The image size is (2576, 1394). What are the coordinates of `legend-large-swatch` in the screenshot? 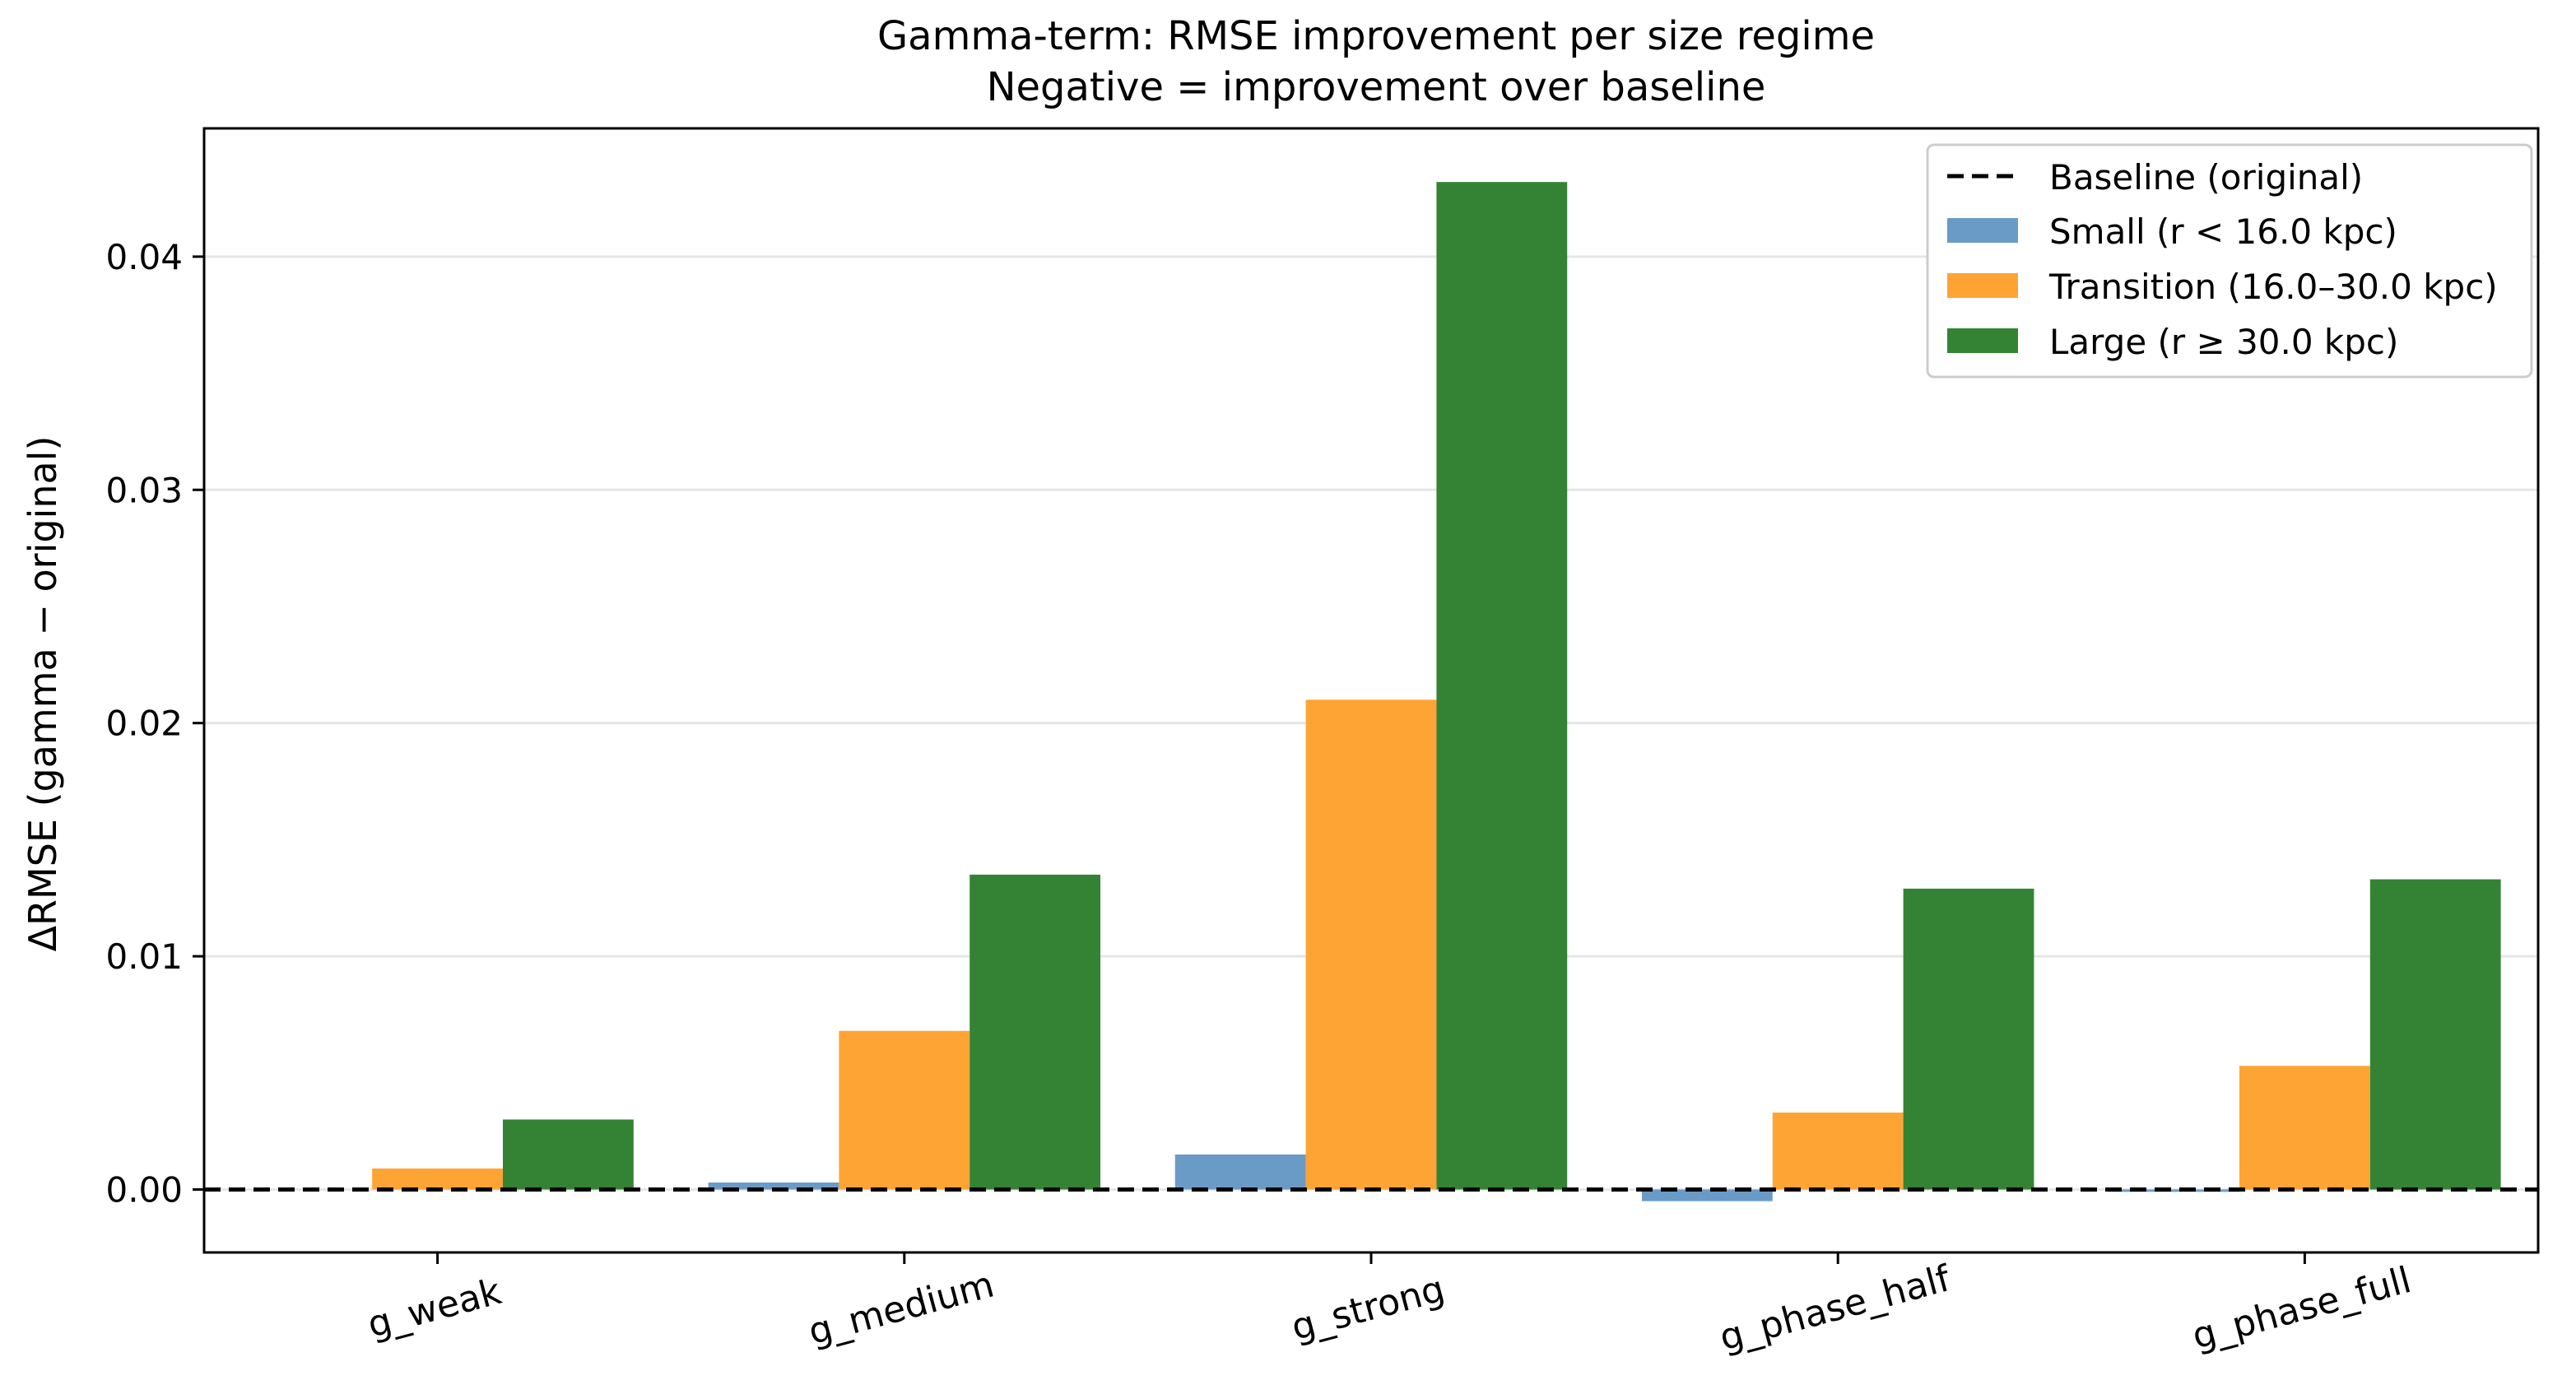 It's located at (1982, 340).